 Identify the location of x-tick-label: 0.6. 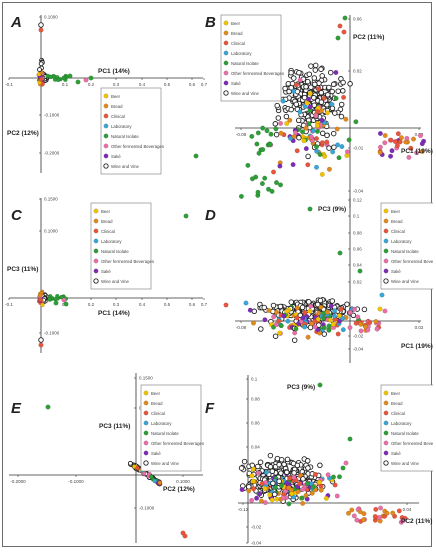
(192, 304).